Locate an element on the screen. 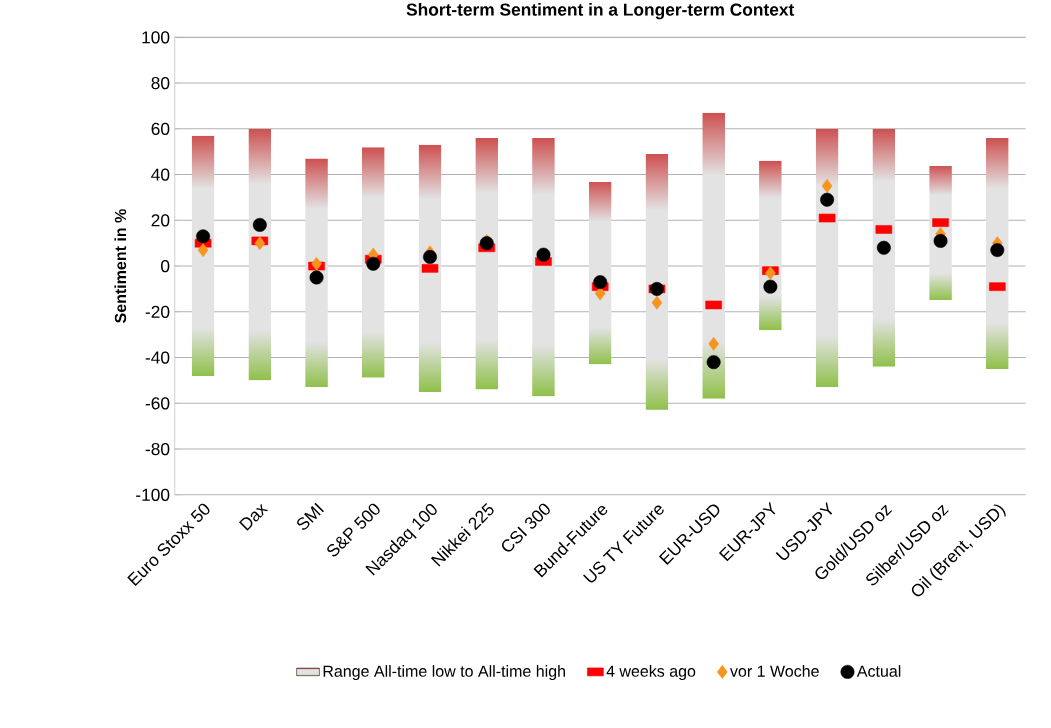 The width and height of the screenshot is (1051, 728). y-tick-label: 20 is located at coordinates (160, 220).